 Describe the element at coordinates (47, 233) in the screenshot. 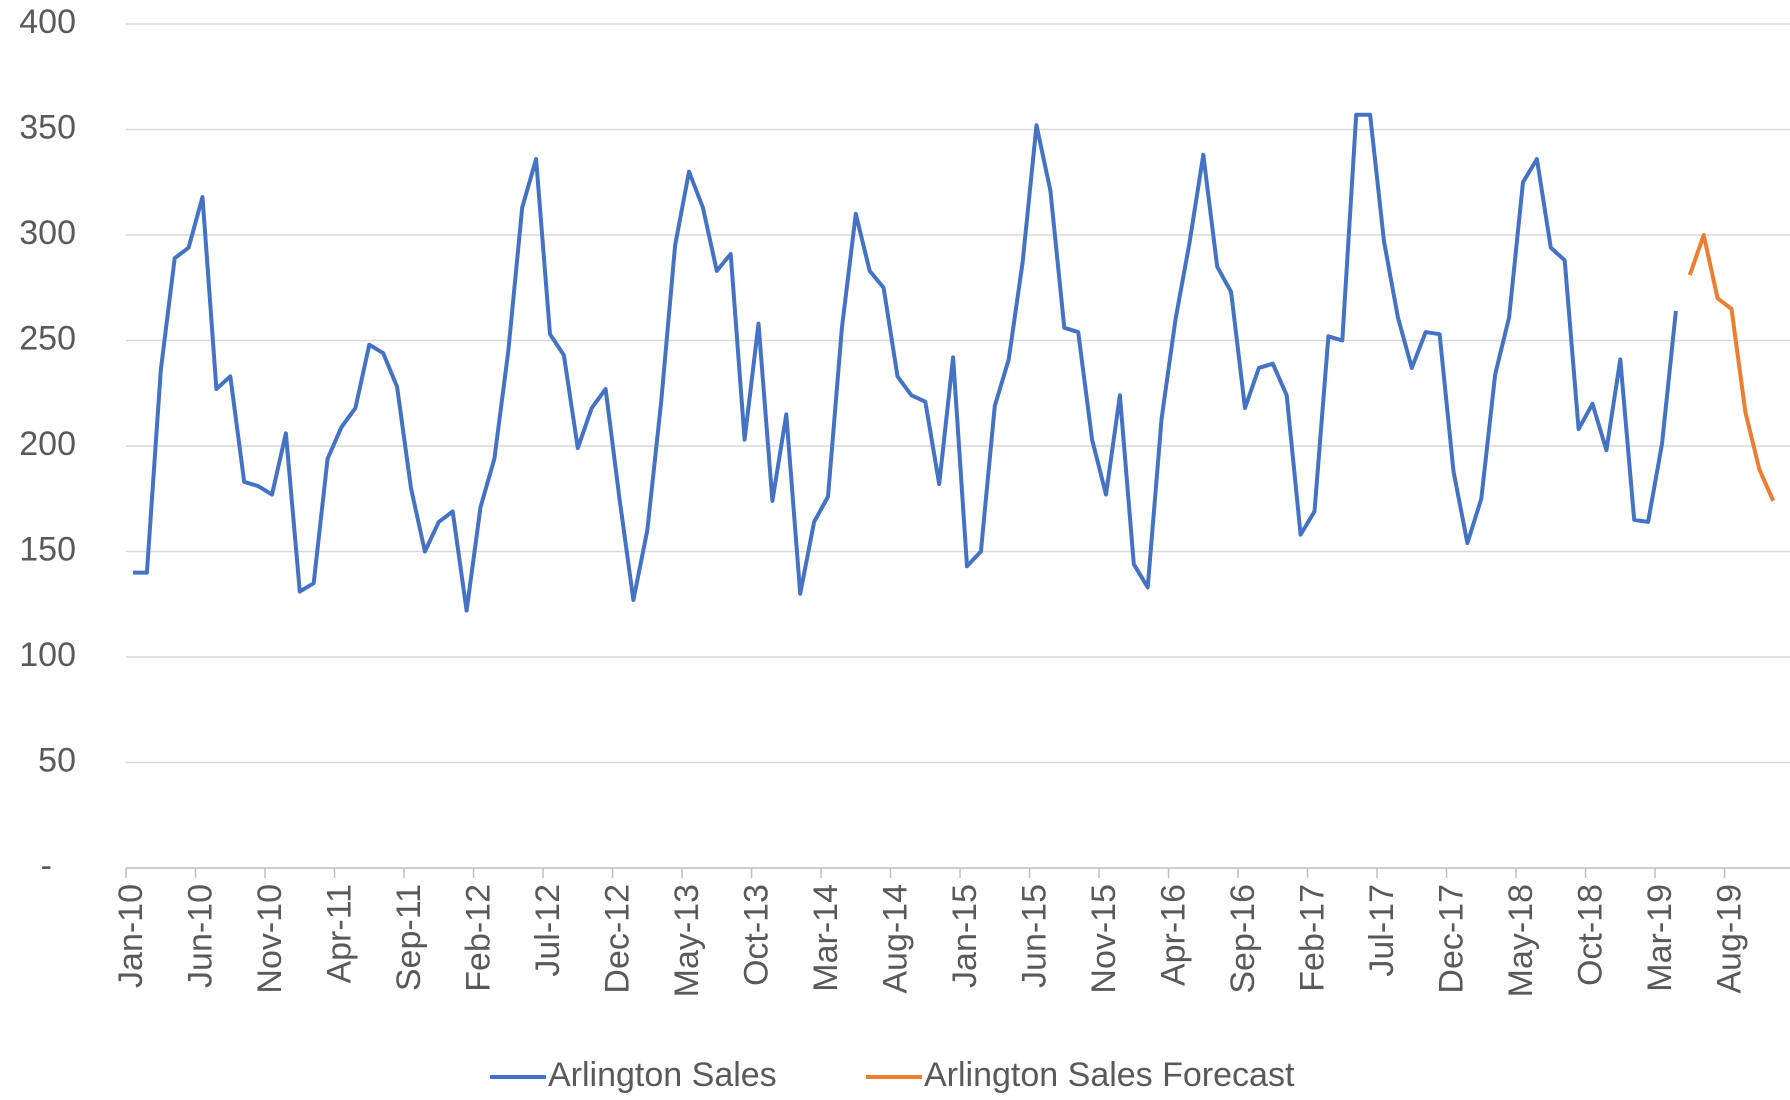

I see `y-tick-label: 300` at that location.